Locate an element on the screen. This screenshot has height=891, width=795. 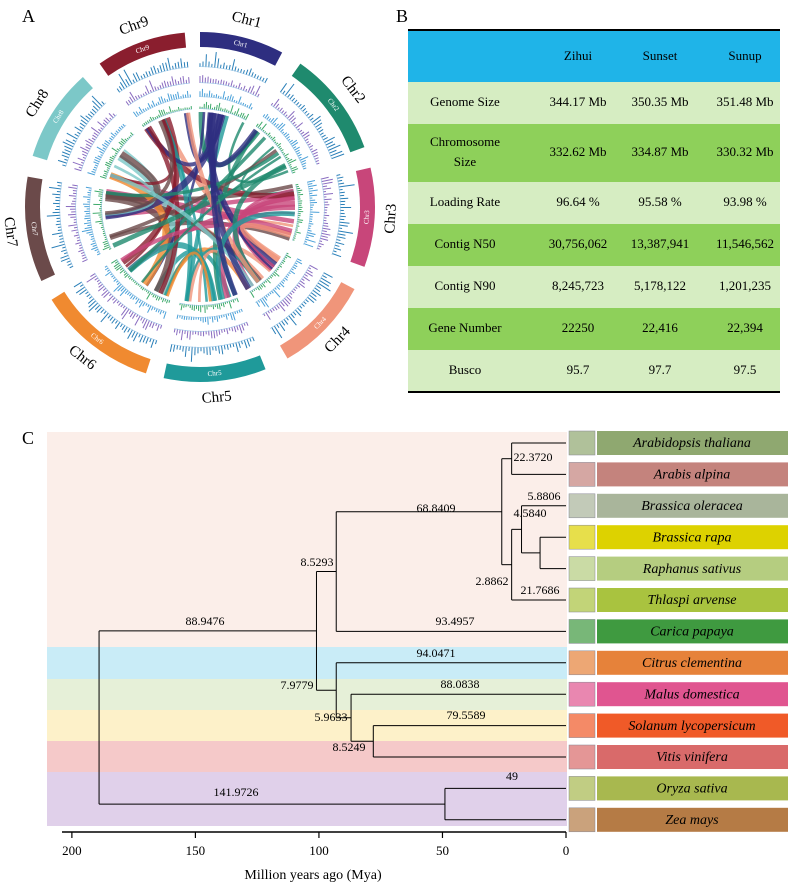
species-name: Thlaspi arvense is located at coordinates (691, 600).